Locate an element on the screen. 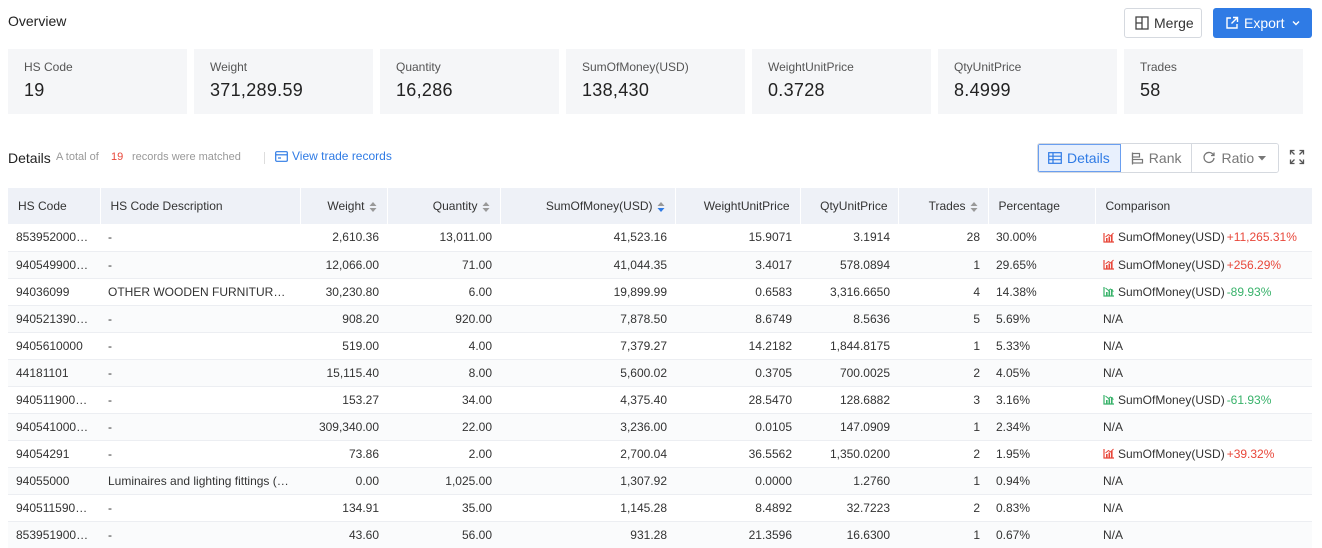  stat-label: Weight is located at coordinates (229, 67).